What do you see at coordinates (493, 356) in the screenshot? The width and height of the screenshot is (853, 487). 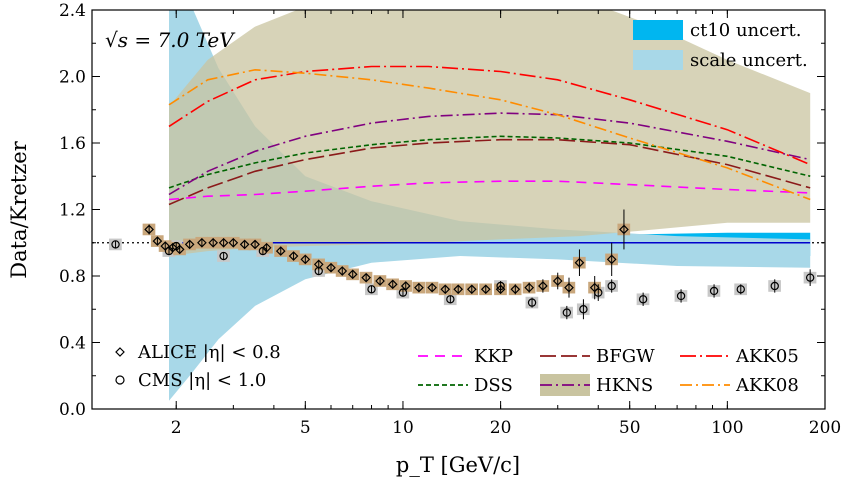 I see `legend-line-label-kkp: KKP` at bounding box center [493, 356].